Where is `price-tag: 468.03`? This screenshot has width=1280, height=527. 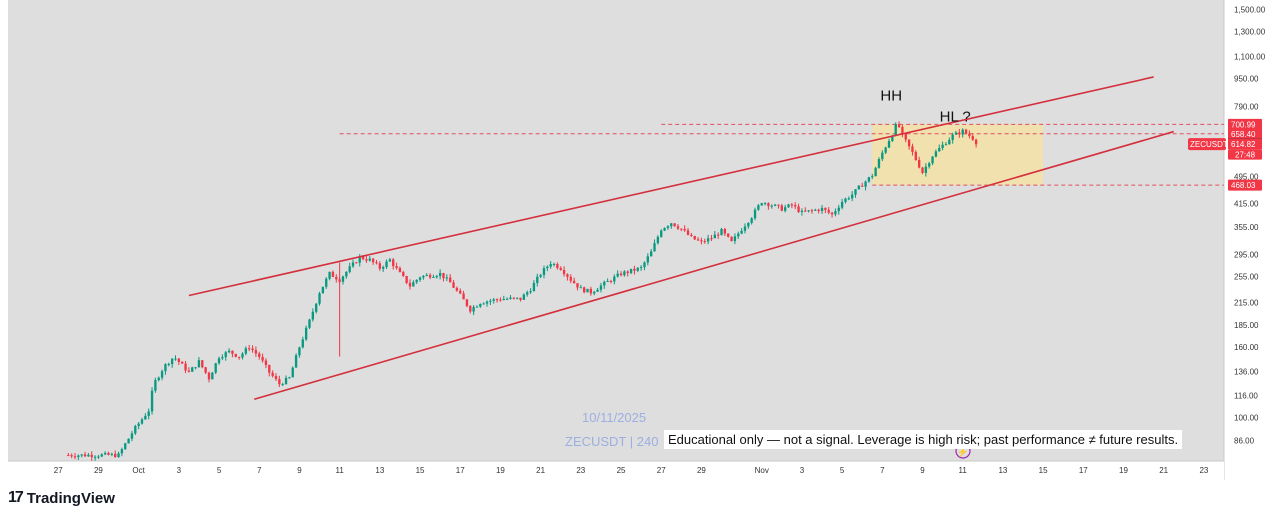 price-tag: 468.03 is located at coordinates (1245, 185).